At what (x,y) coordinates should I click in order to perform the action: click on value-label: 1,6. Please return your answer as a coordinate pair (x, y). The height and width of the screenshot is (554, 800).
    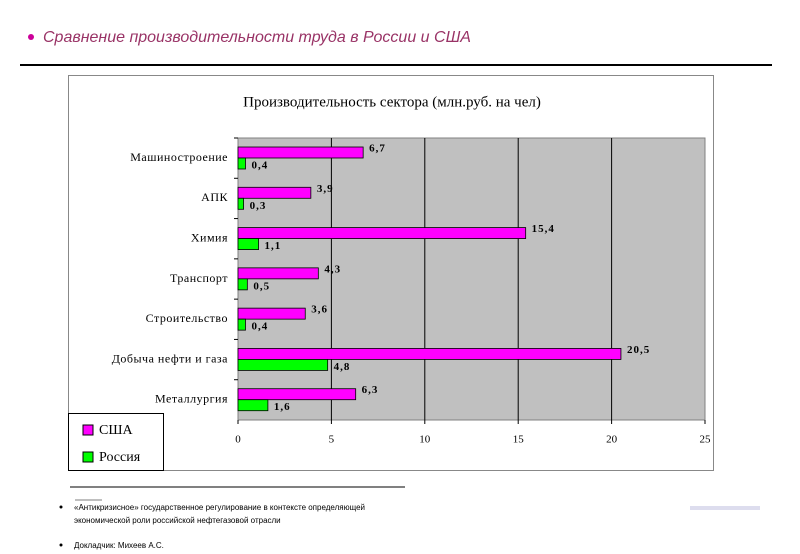
    Looking at the image, I should click on (282, 407).